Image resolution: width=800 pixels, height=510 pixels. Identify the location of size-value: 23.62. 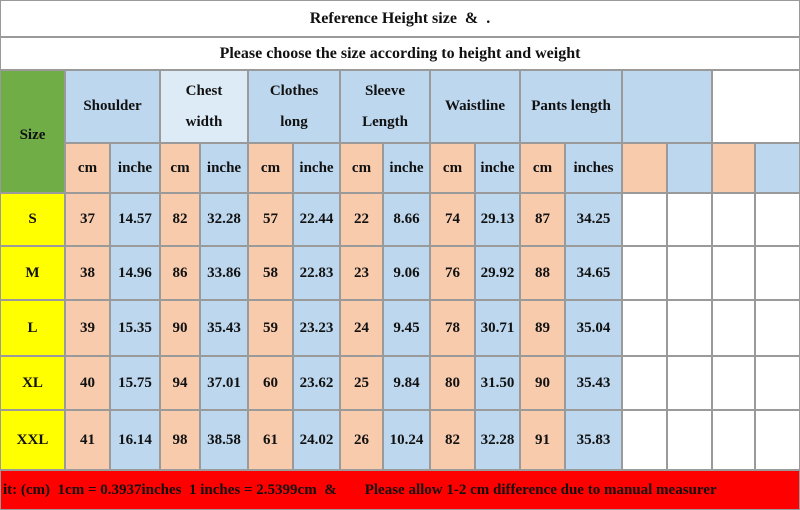
(316, 383).